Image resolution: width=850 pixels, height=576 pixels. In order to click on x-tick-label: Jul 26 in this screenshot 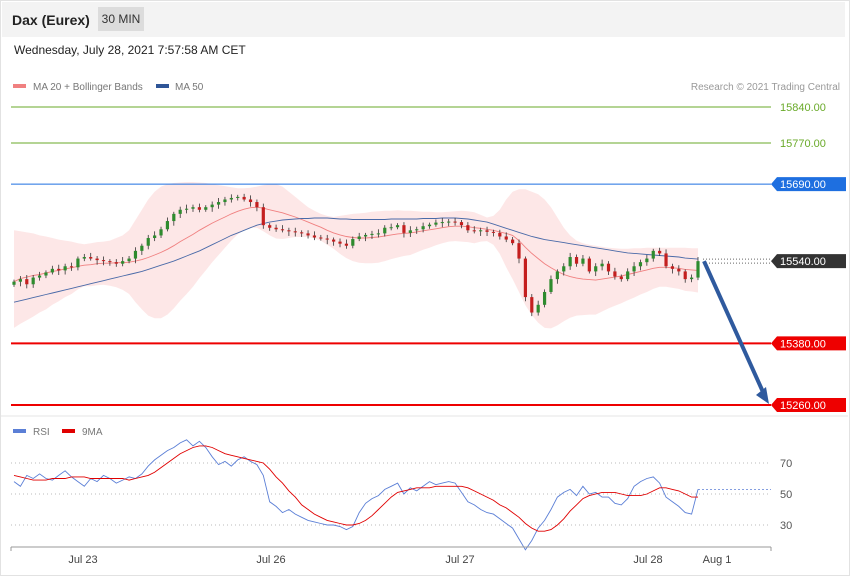, I will do `click(270, 560)`.